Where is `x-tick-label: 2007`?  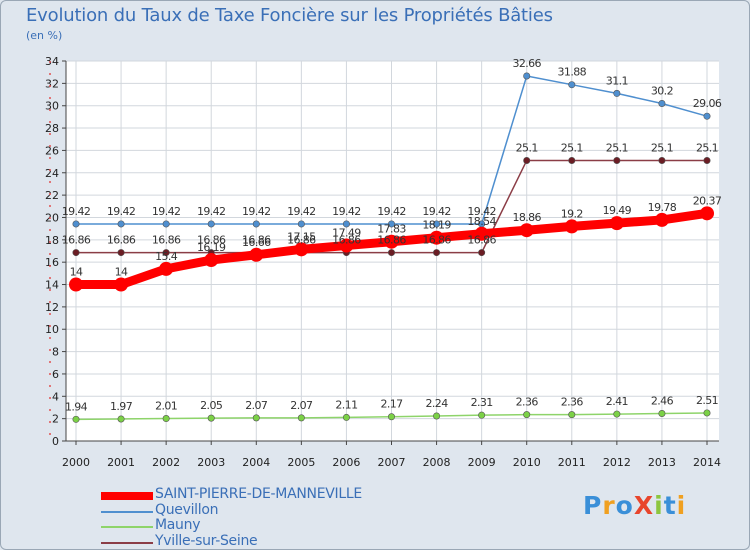
x-tick-label: 2007 is located at coordinates (392, 462).